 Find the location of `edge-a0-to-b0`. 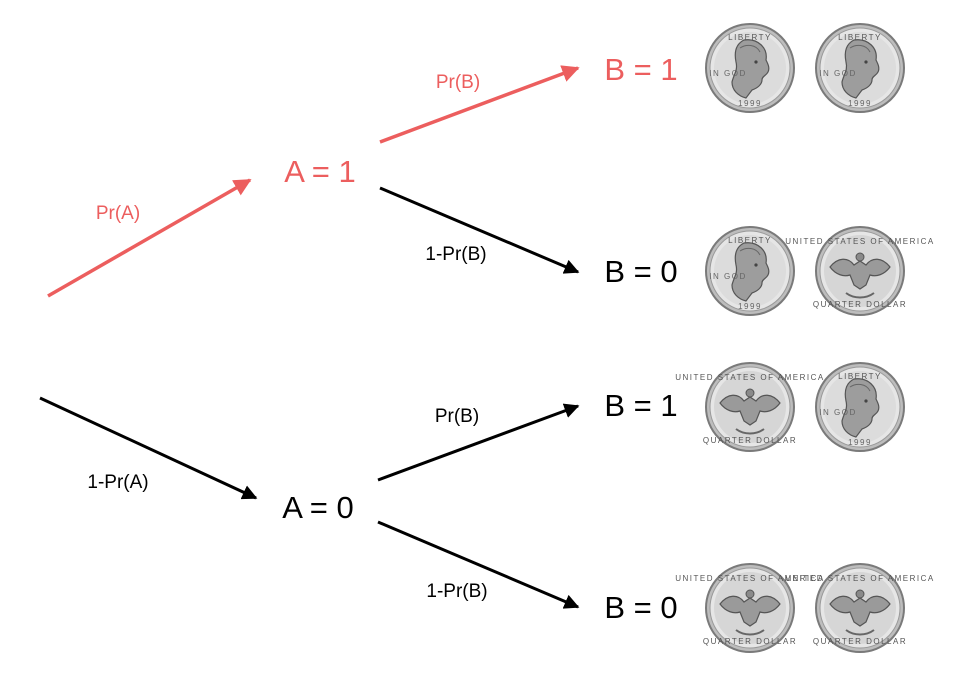

edge-a0-to-b0 is located at coordinates (478, 564).